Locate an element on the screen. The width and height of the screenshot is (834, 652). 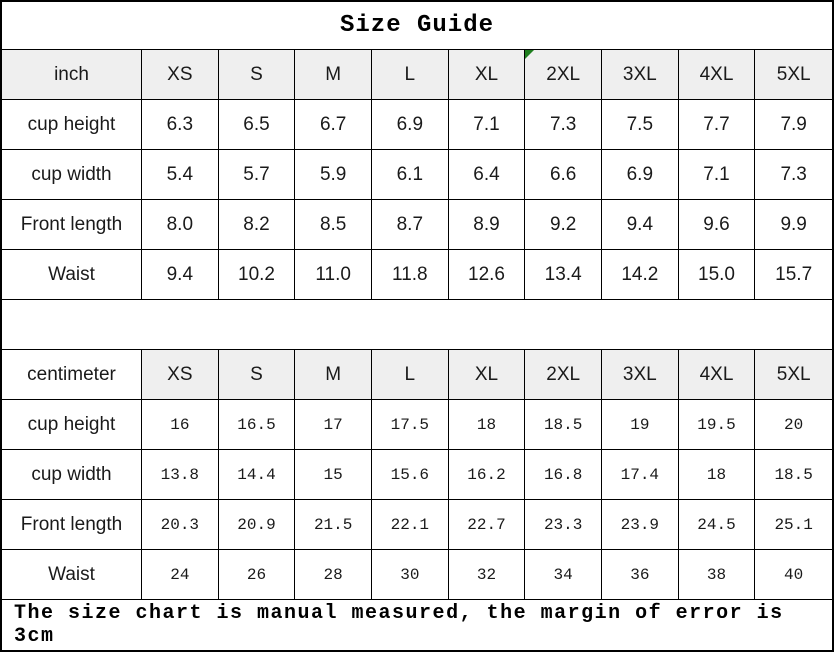
value-inch-waist-5xl: 15.7 is located at coordinates (794, 274).